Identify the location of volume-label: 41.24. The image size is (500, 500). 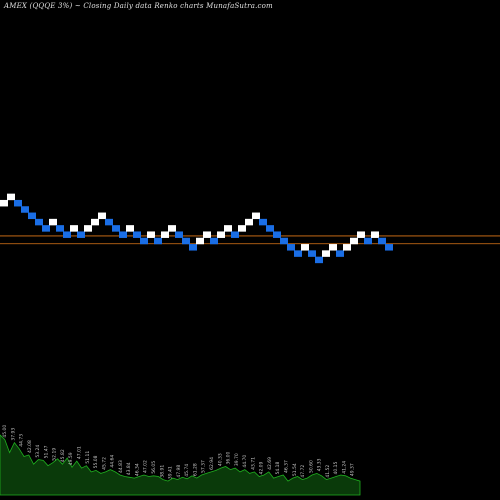
(344, 467).